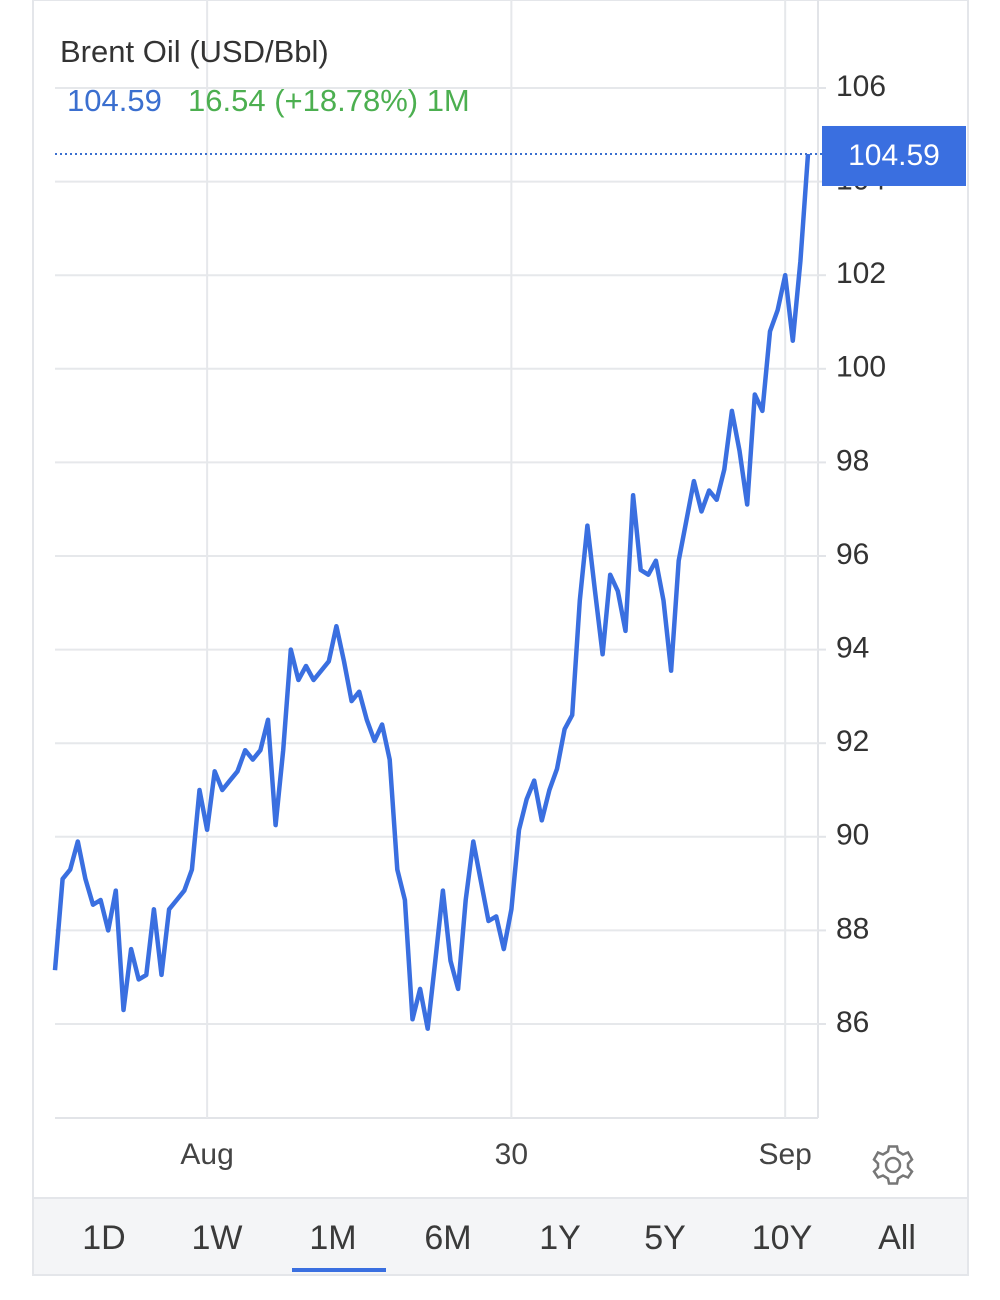 Image resolution: width=1000 pixels, height=1300 pixels. I want to click on y-tick-label: 86, so click(852, 1022).